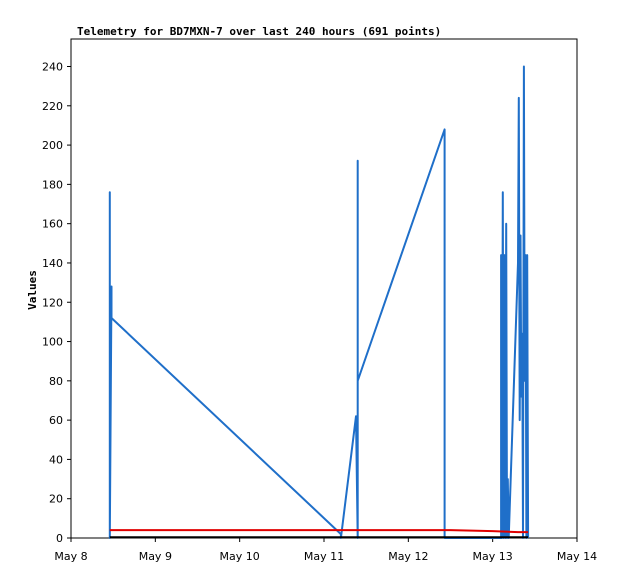 This screenshot has width=618, height=579. Describe the element at coordinates (56, 420) in the screenshot. I see `y-tick-label: 60` at that location.